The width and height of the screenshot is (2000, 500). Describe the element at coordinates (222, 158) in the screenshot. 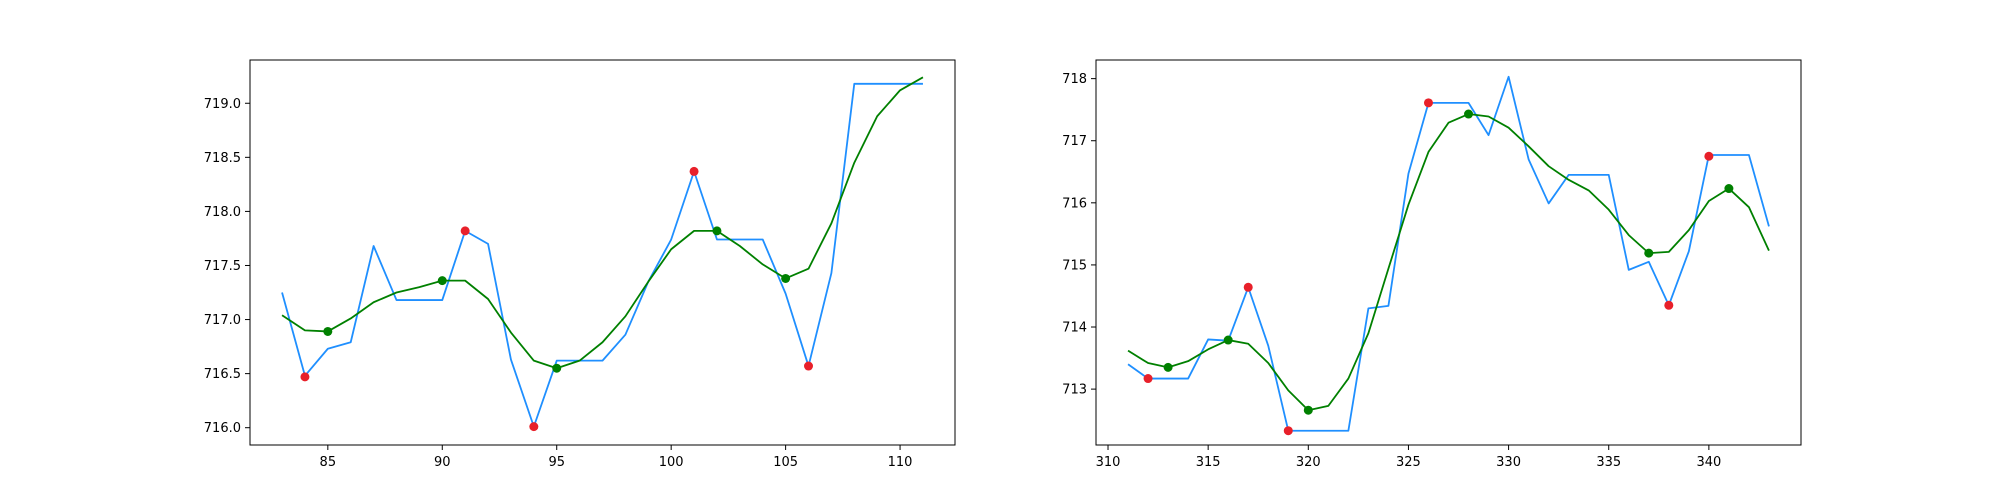

I see `y-tick-label: 718.5` at that location.